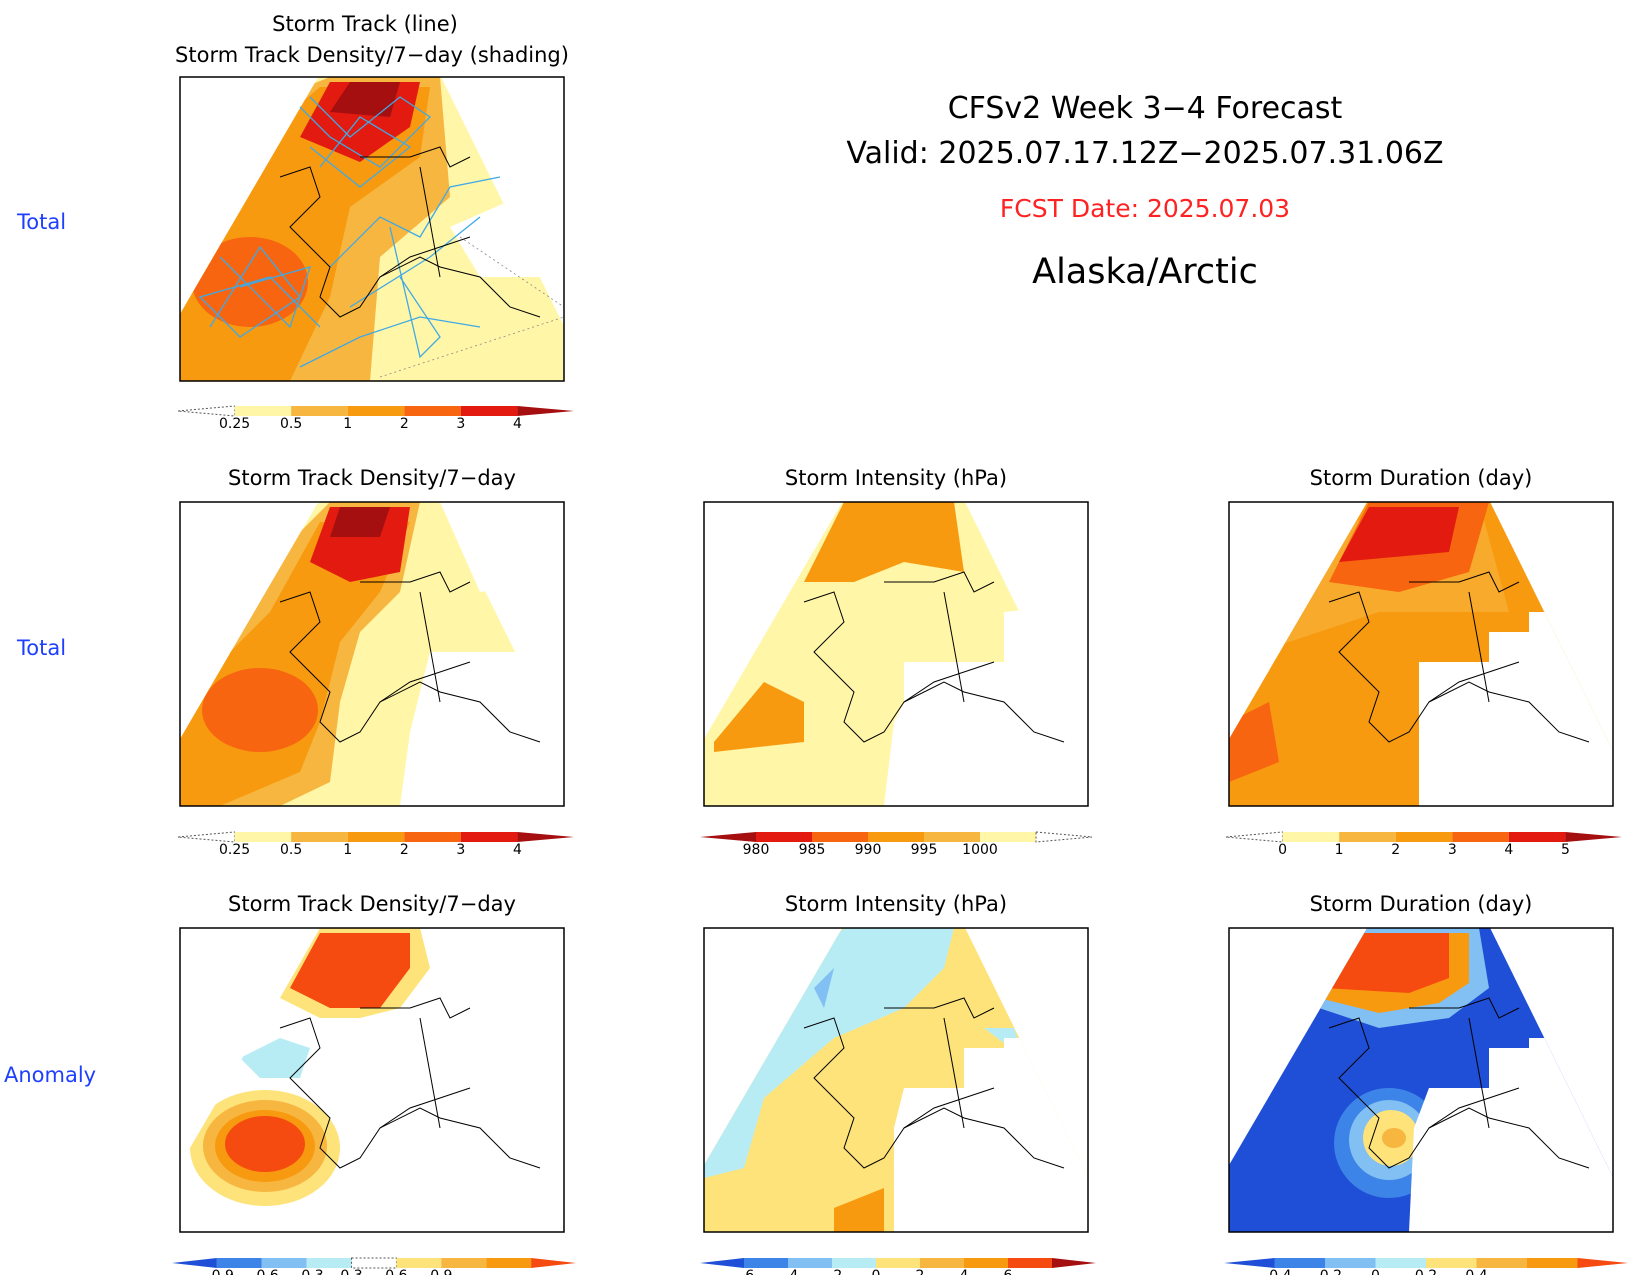 This screenshot has height=1279, width=1650. Describe the element at coordinates (1476, 1271) in the screenshot. I see `colorbar-tick-label: 0.4` at that location.